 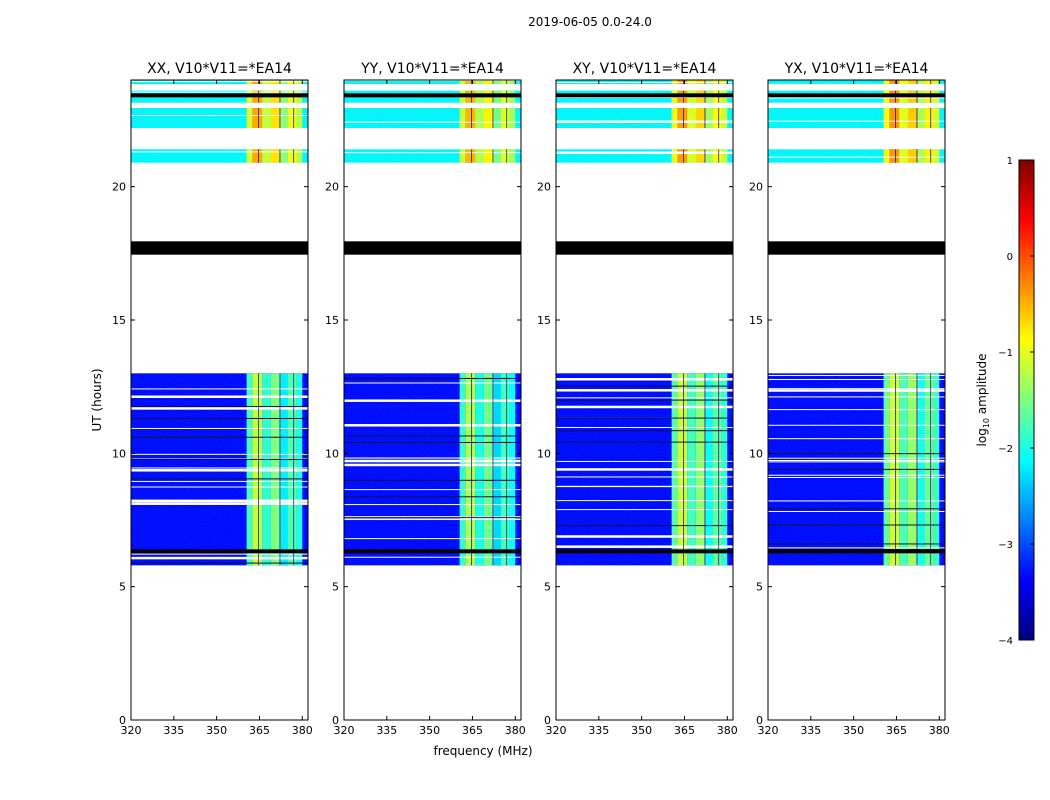 I want to click on colorbar-label: log10 amplitude, so click(x=983, y=400).